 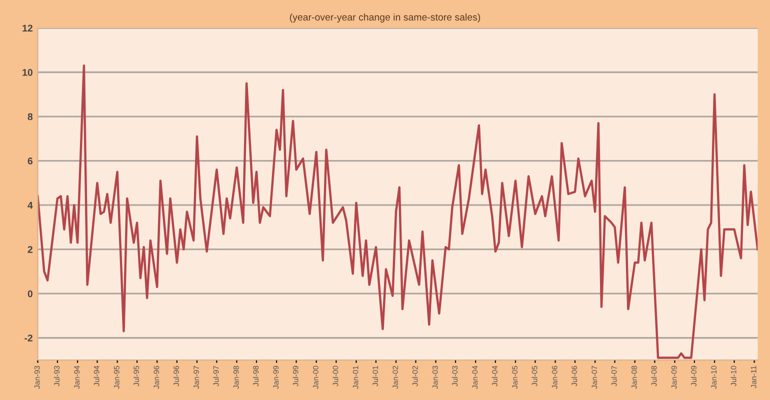 What do you see at coordinates (30, 116) in the screenshot?
I see `y-tick-label: 8` at bounding box center [30, 116].